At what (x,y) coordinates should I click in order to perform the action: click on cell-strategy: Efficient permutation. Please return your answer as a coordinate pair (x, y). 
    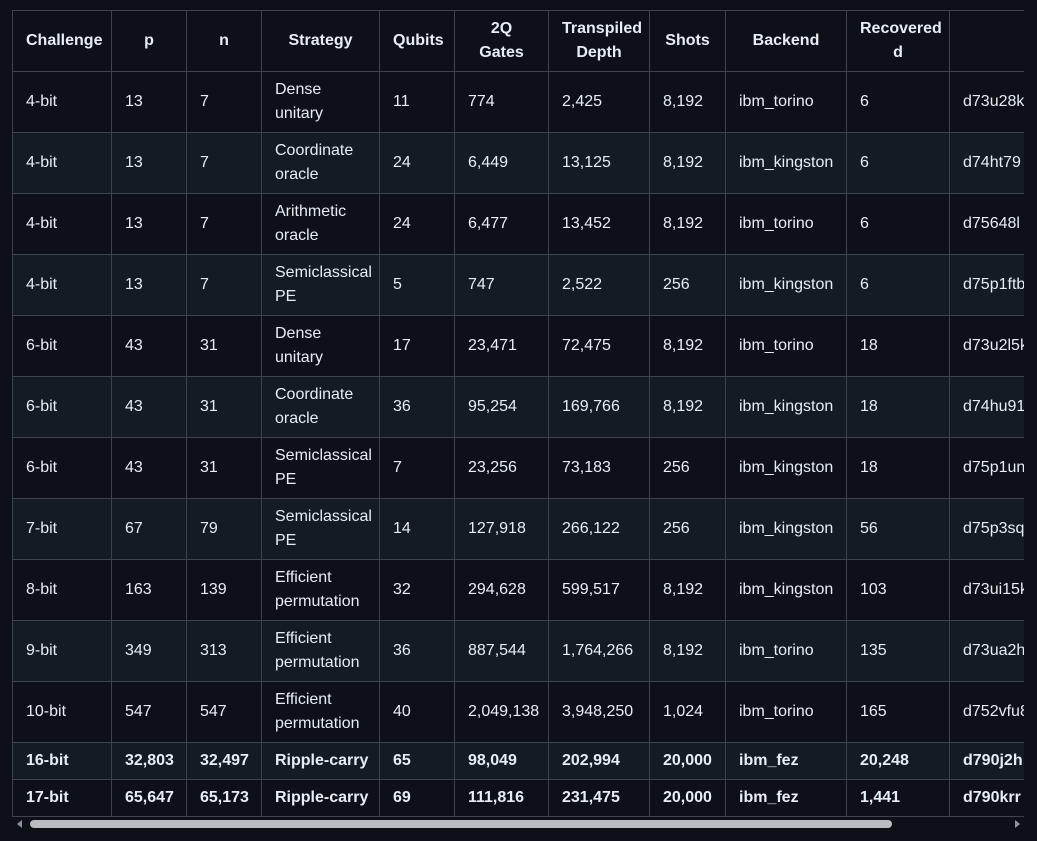
    Looking at the image, I should click on (320, 651).